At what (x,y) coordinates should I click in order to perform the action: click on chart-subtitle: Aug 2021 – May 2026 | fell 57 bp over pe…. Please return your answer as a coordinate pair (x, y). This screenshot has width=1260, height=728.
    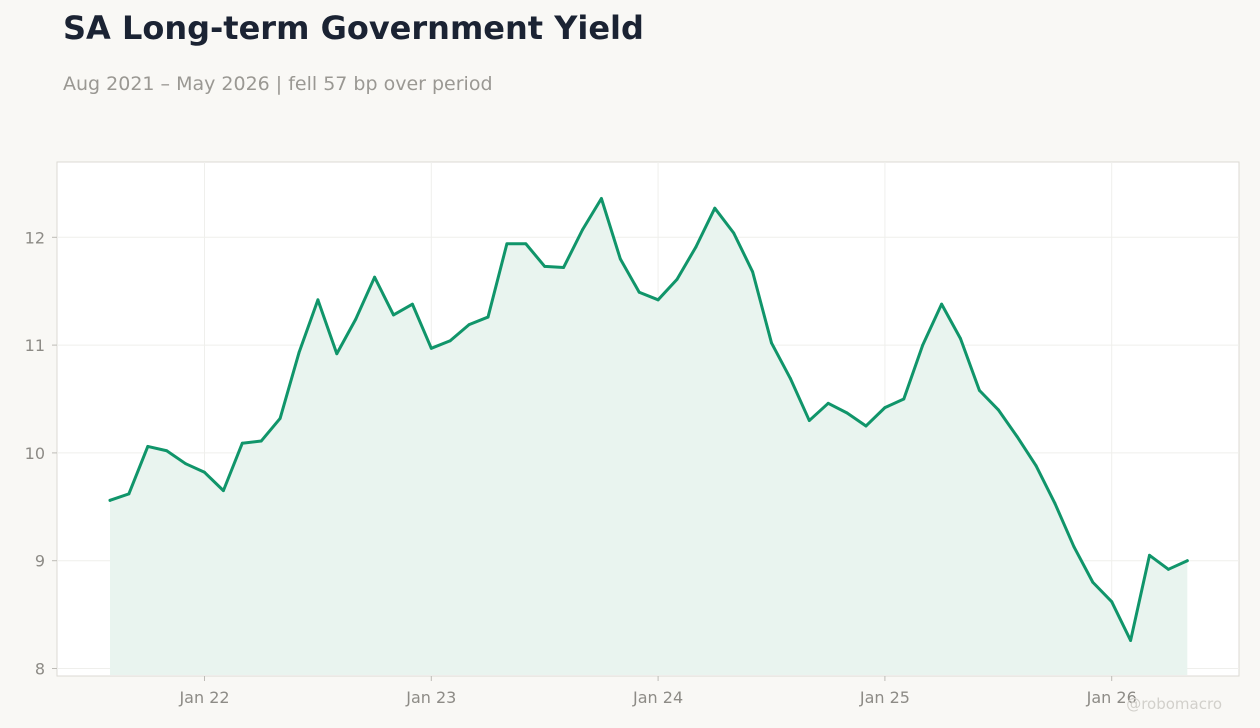
    Looking at the image, I should click on (278, 84).